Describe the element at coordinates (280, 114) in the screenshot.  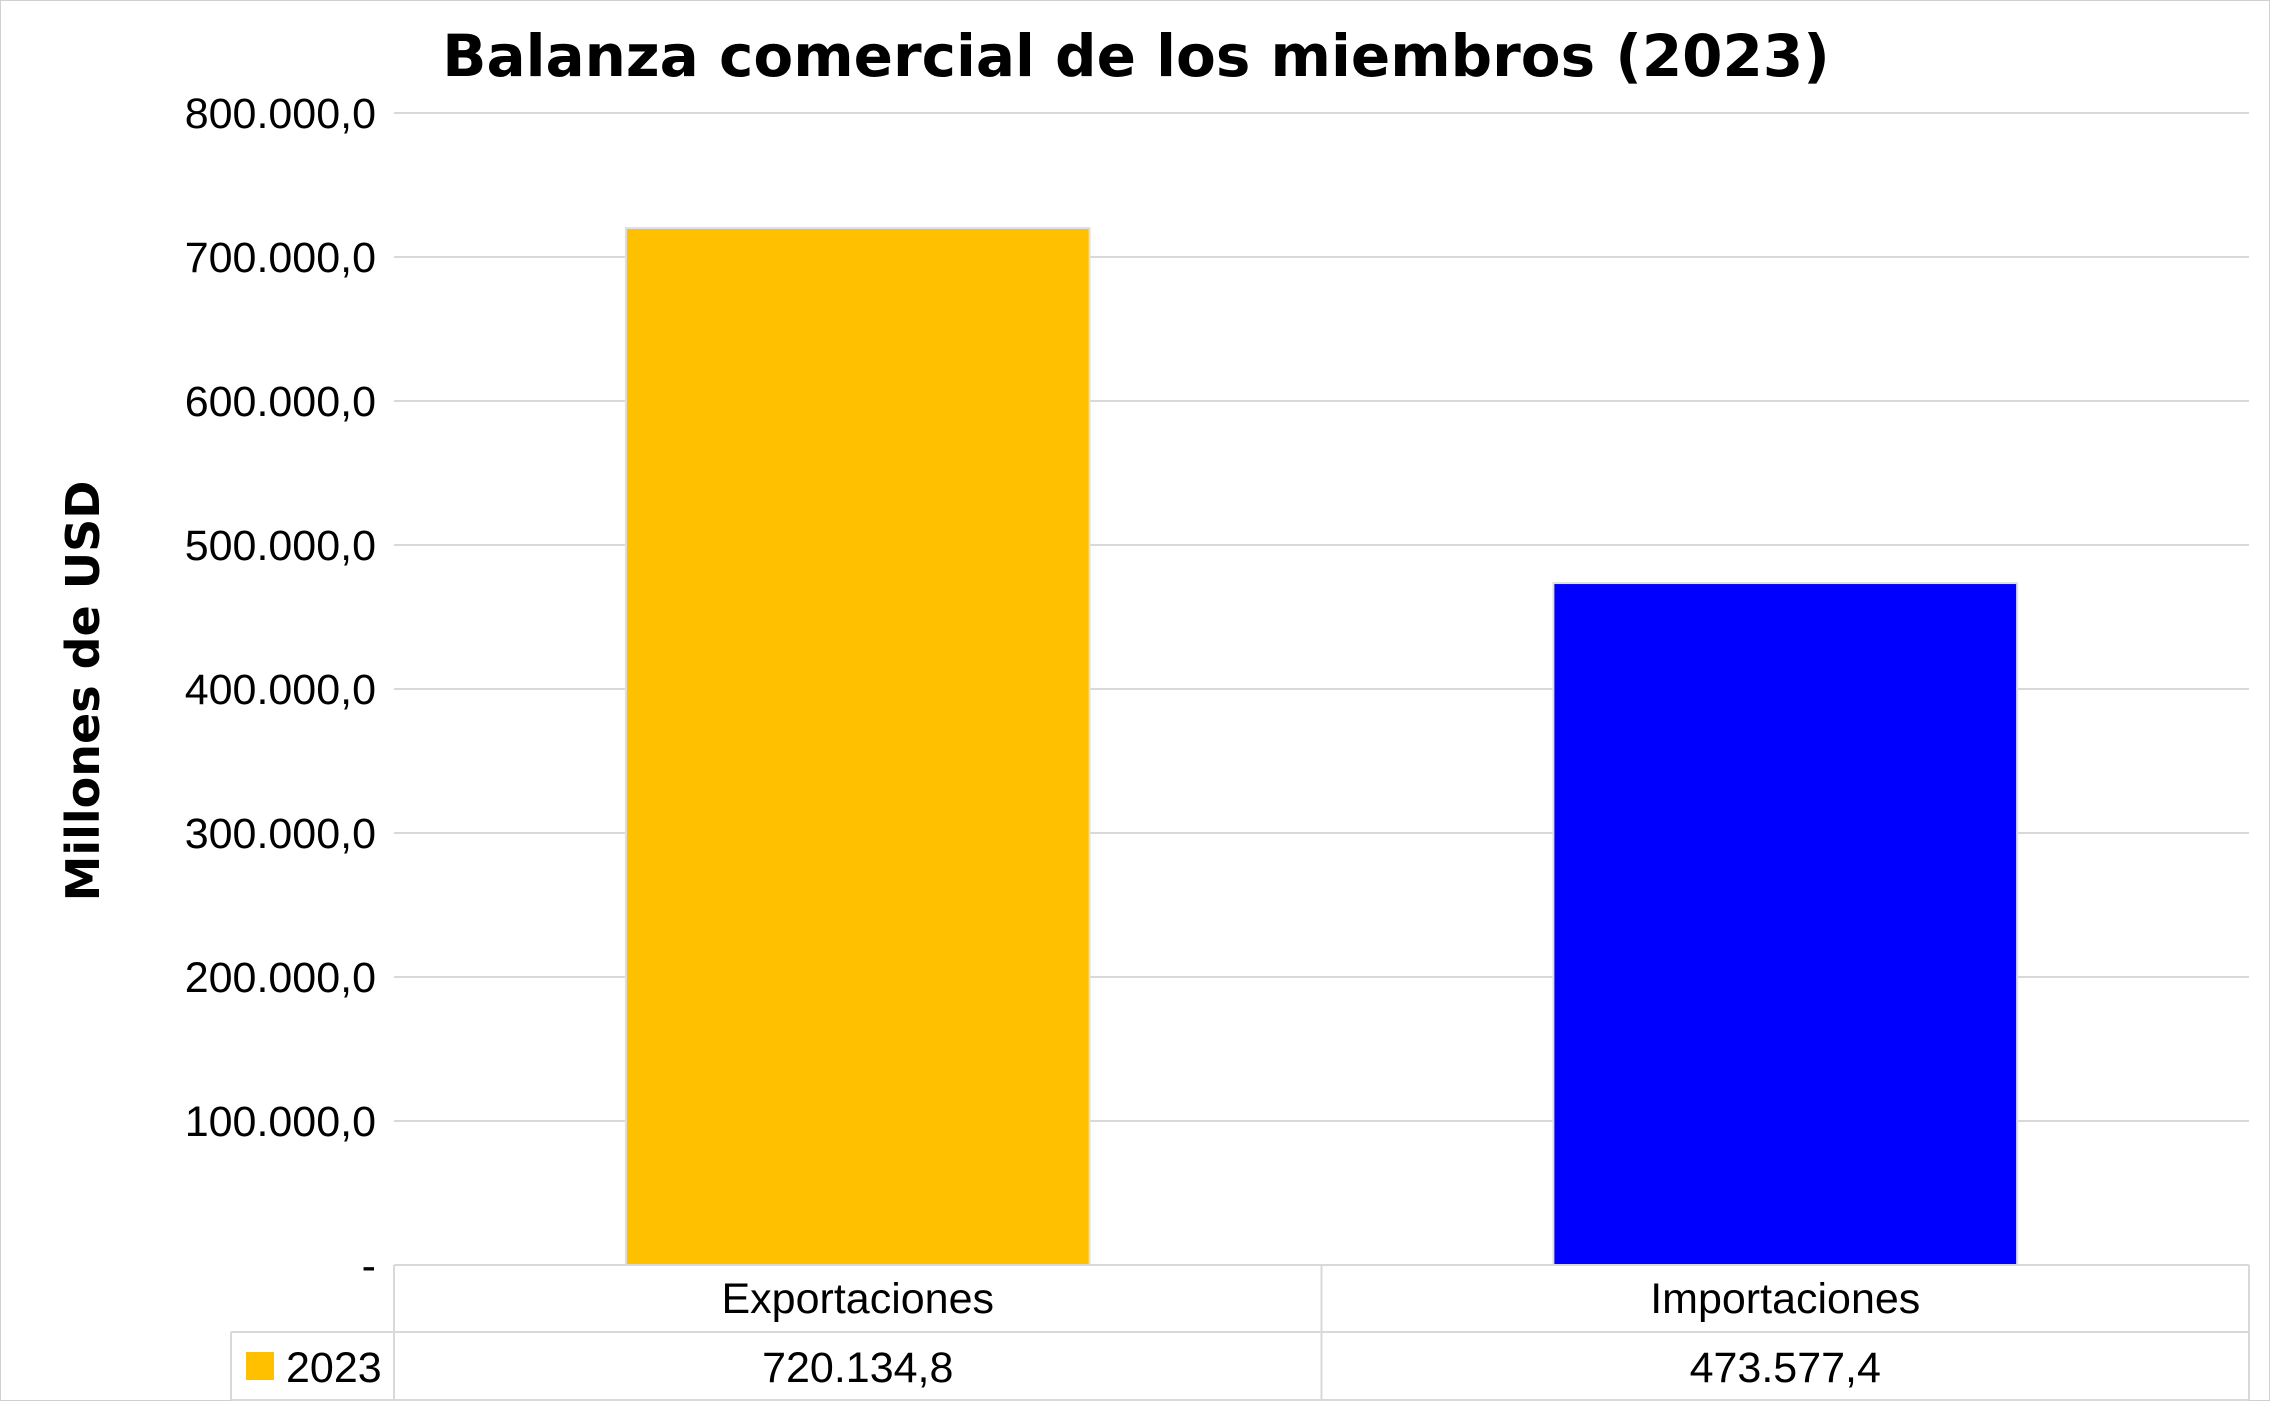
I see `y-tick-label: 800.000,0` at that location.